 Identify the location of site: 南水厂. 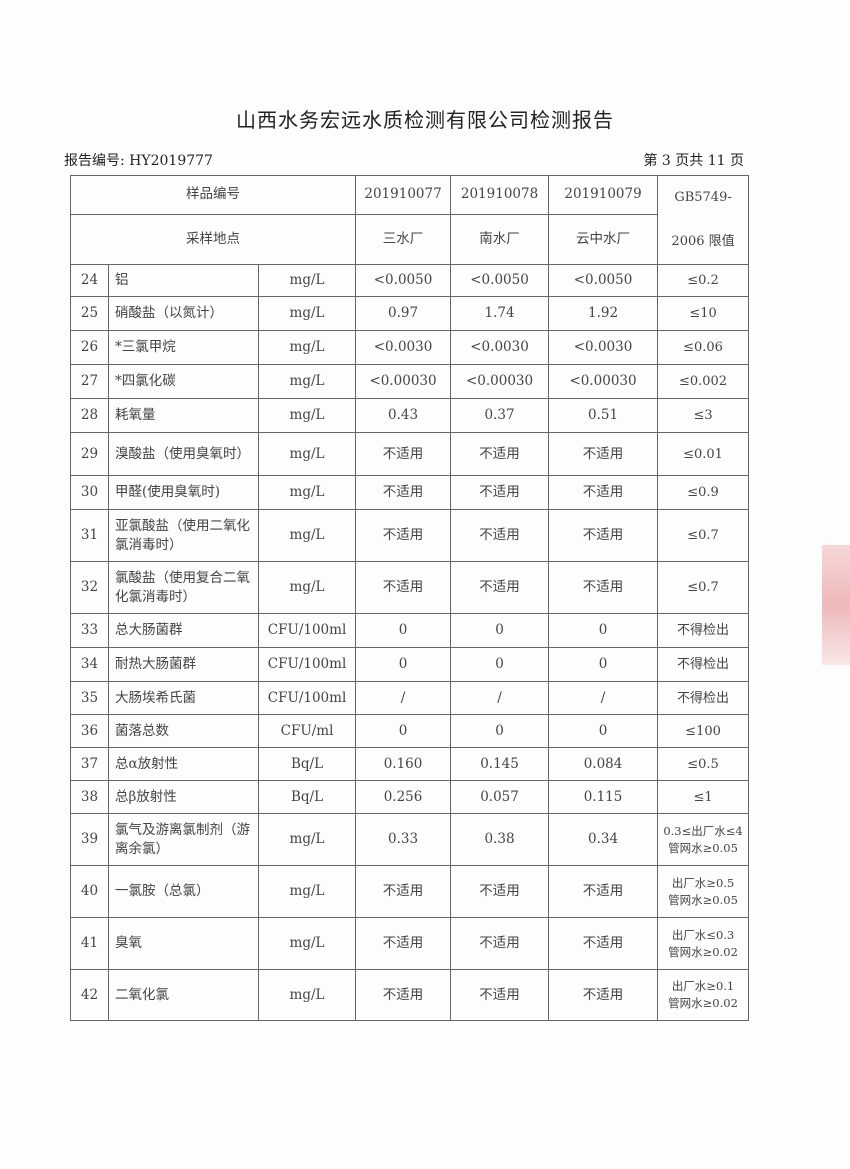
(500, 239).